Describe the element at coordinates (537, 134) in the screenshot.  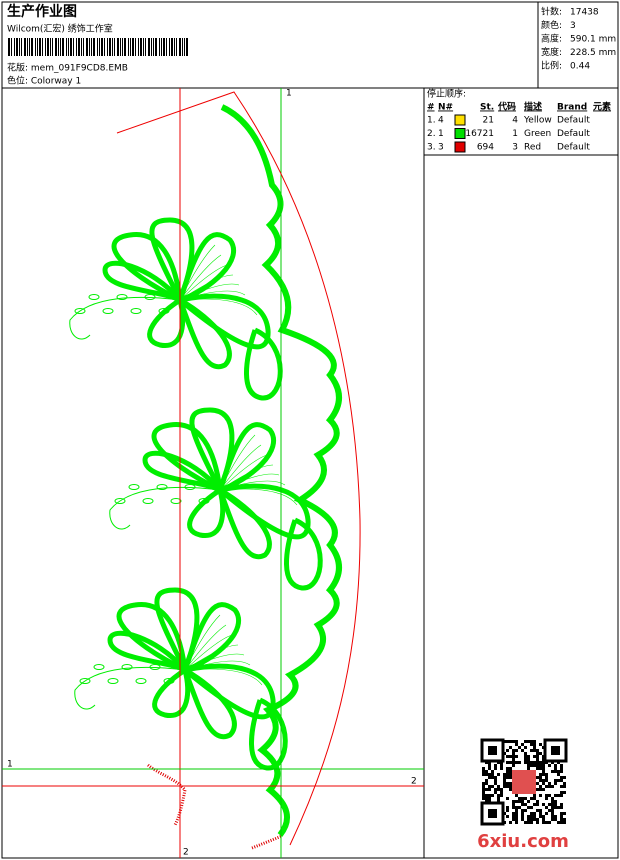
I see `description: Green` at that location.